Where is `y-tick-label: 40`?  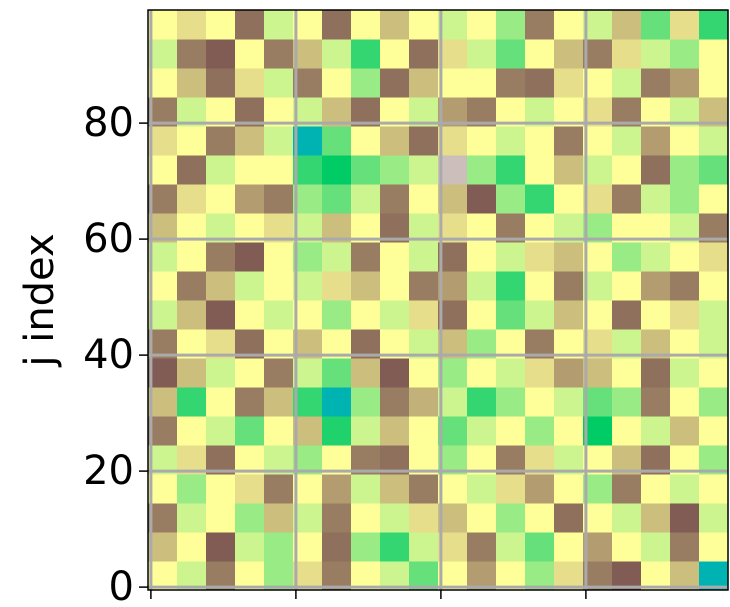 y-tick-label: 40 is located at coordinates (108, 355).